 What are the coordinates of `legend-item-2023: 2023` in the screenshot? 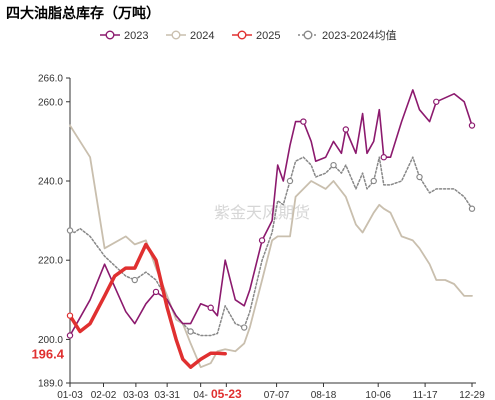 It's located at (124, 36).